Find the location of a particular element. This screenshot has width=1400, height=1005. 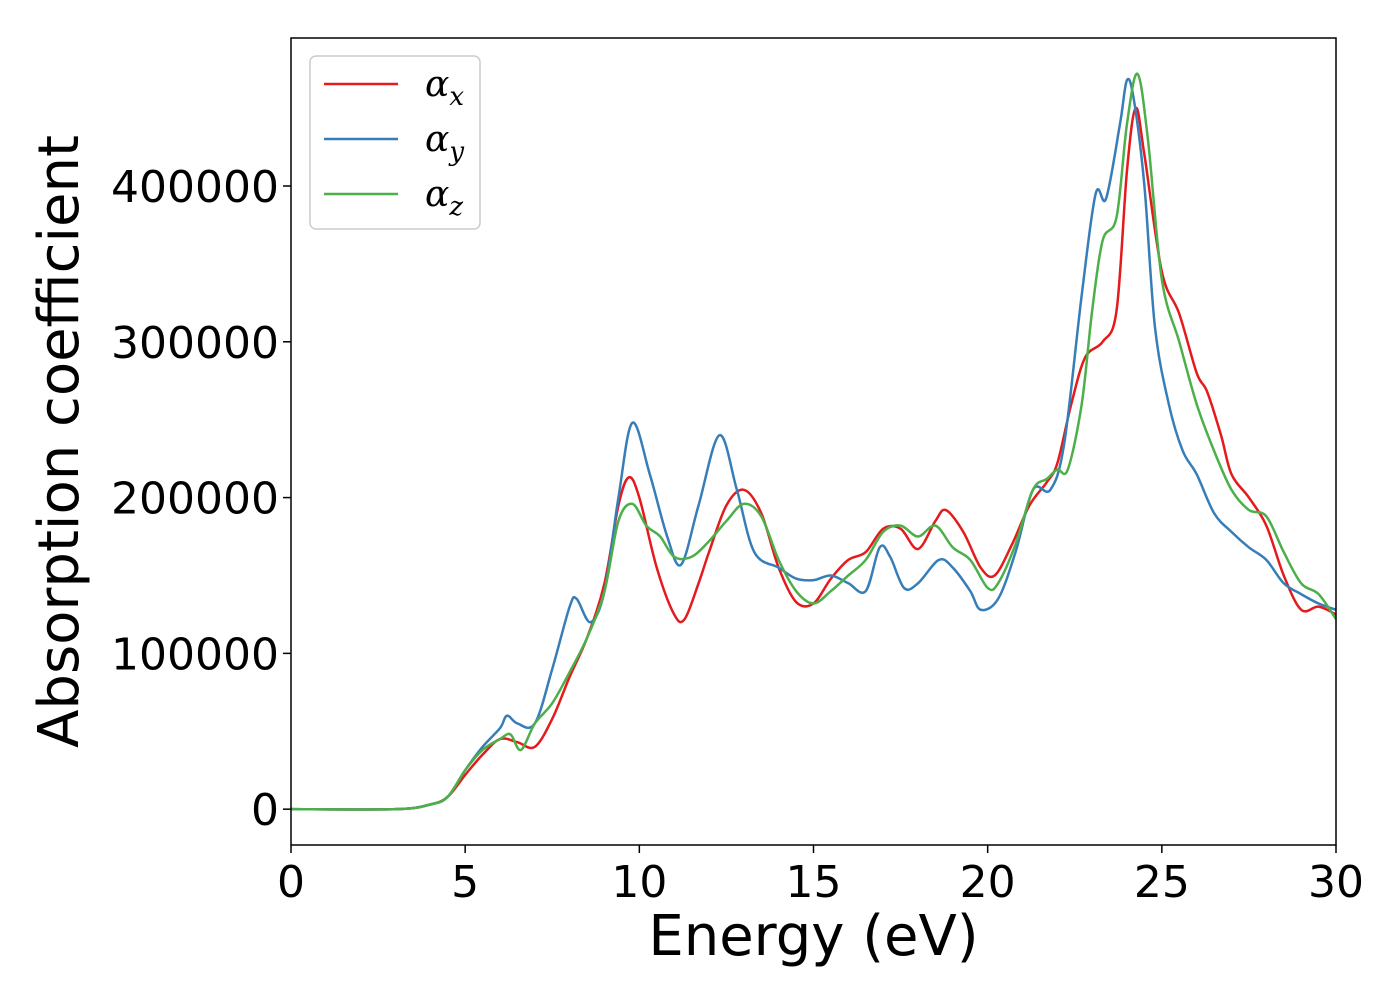

y-axis-ticks: 0 100000 200000 300000 400000 is located at coordinates (201, 499).